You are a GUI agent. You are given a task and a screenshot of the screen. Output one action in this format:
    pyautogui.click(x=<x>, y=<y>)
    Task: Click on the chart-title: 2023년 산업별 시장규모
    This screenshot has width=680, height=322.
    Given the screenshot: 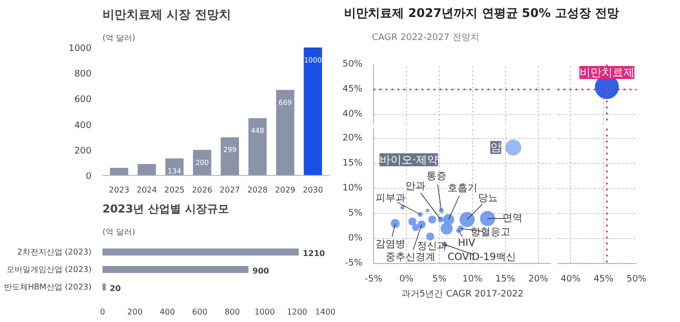 What is the action you would take?
    pyautogui.click(x=165, y=209)
    